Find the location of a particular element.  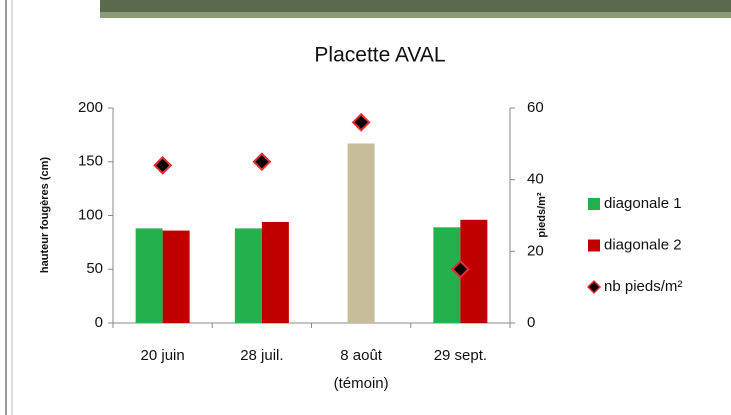

y2-tick-label: 60 is located at coordinates (535, 107).